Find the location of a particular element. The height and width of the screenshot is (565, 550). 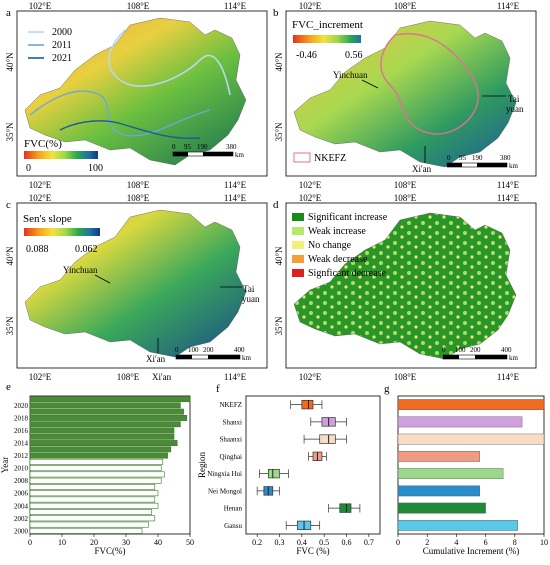

scale-bar: 0 100 200 400 km is located at coordinates (213, 354).